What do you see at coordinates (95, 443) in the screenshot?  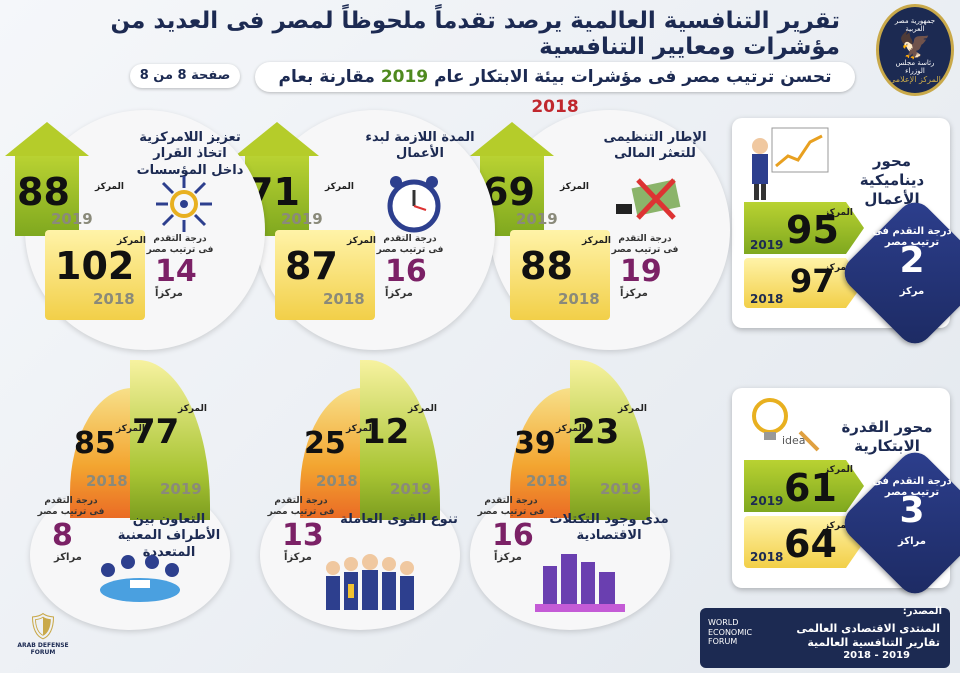 I see `rank-2018-value: 85` at bounding box center [95, 443].